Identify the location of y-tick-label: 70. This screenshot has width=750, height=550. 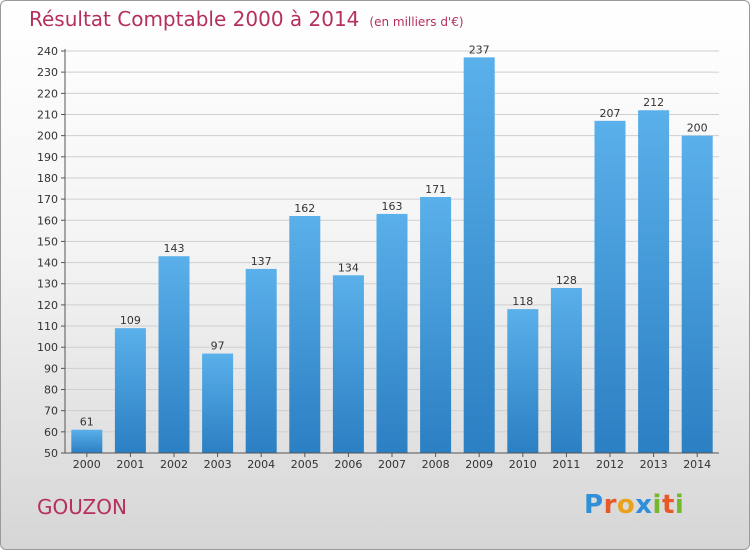
(51, 411).